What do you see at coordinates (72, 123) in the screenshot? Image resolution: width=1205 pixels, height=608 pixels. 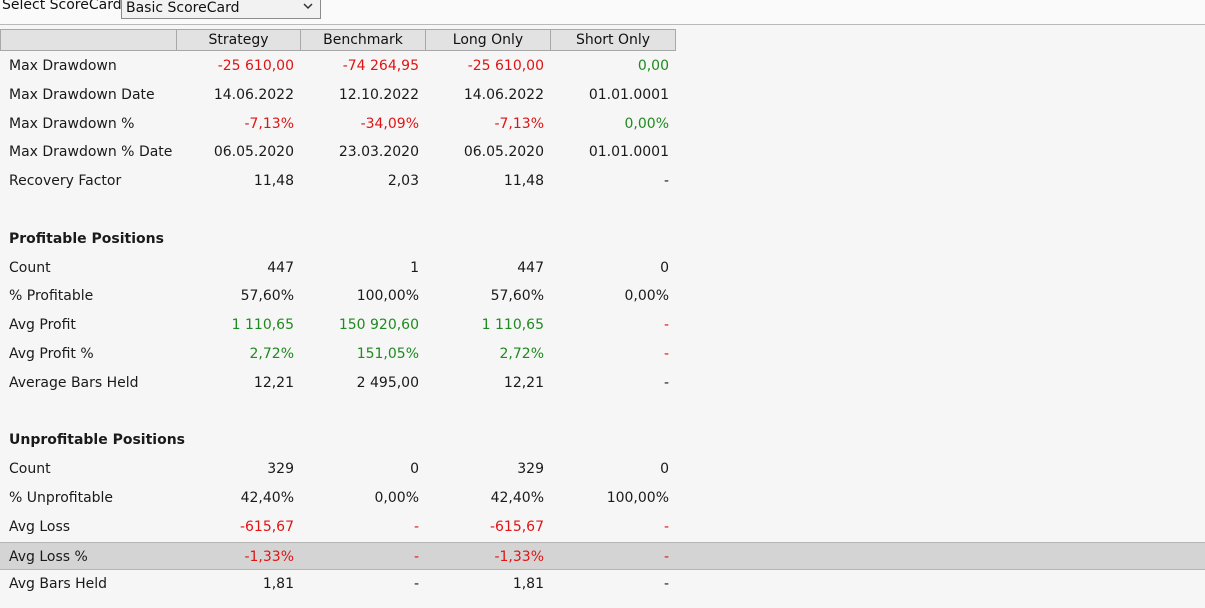 I see `row-label: Max Drawdown %` at bounding box center [72, 123].